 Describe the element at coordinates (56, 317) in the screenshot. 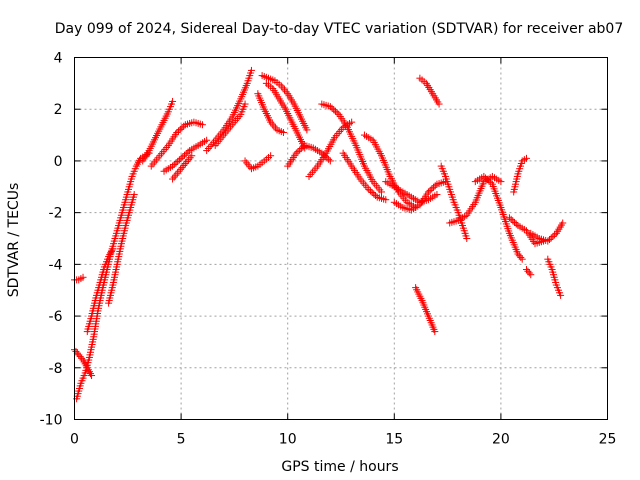

I see `y-tick-label: -6` at that location.